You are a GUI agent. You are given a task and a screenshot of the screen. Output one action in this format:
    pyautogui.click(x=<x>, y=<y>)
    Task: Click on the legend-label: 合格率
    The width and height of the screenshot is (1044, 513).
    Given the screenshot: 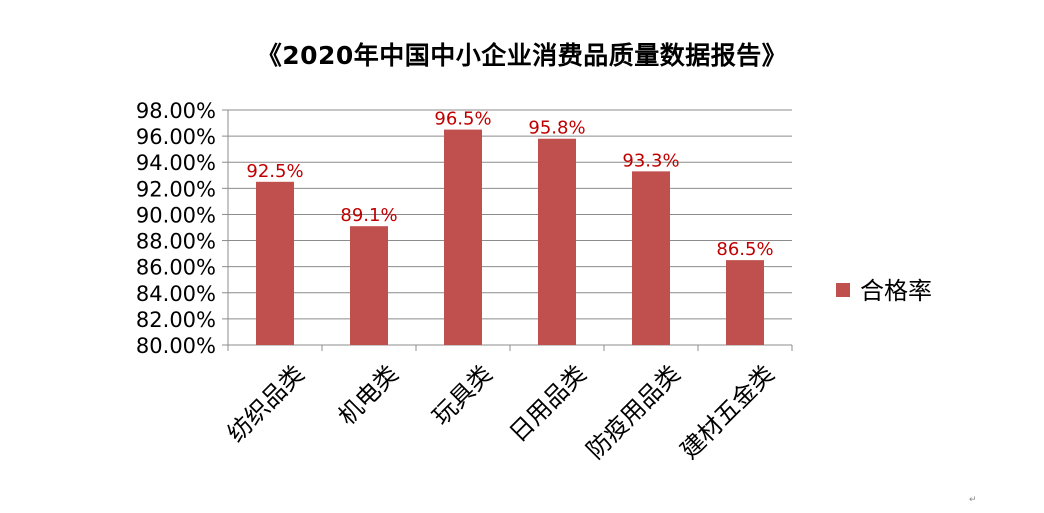 What is the action you would take?
    pyautogui.click(x=896, y=291)
    